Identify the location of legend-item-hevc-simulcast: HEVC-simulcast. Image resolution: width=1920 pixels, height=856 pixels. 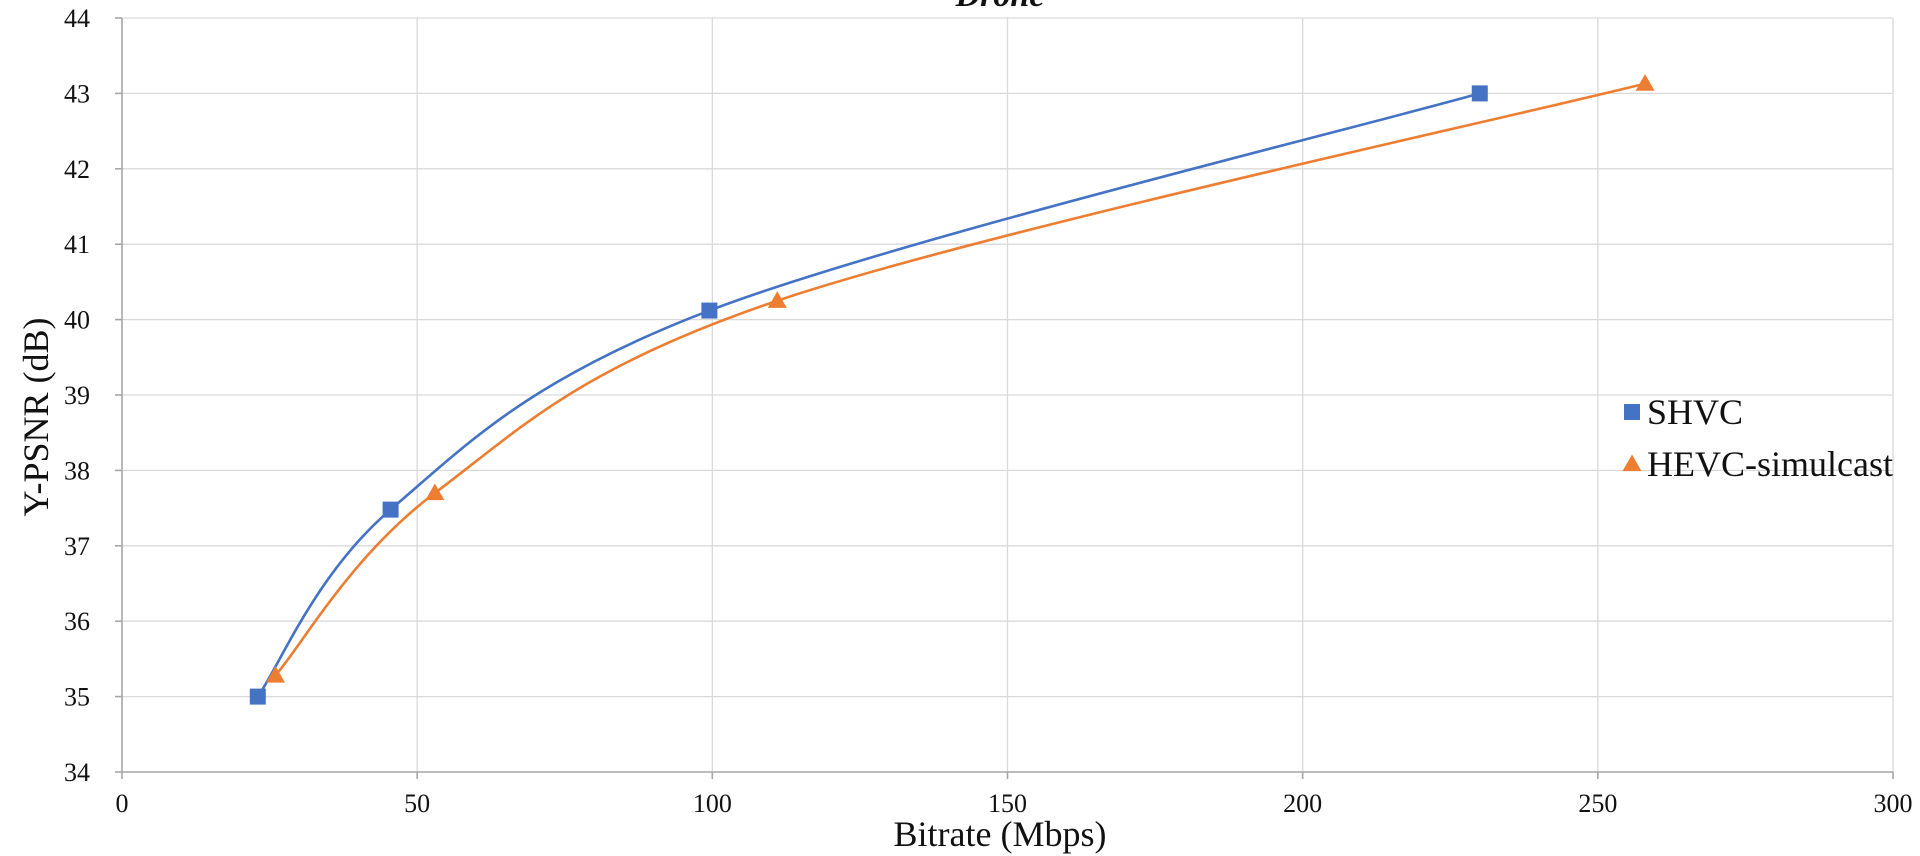
(1758, 464).